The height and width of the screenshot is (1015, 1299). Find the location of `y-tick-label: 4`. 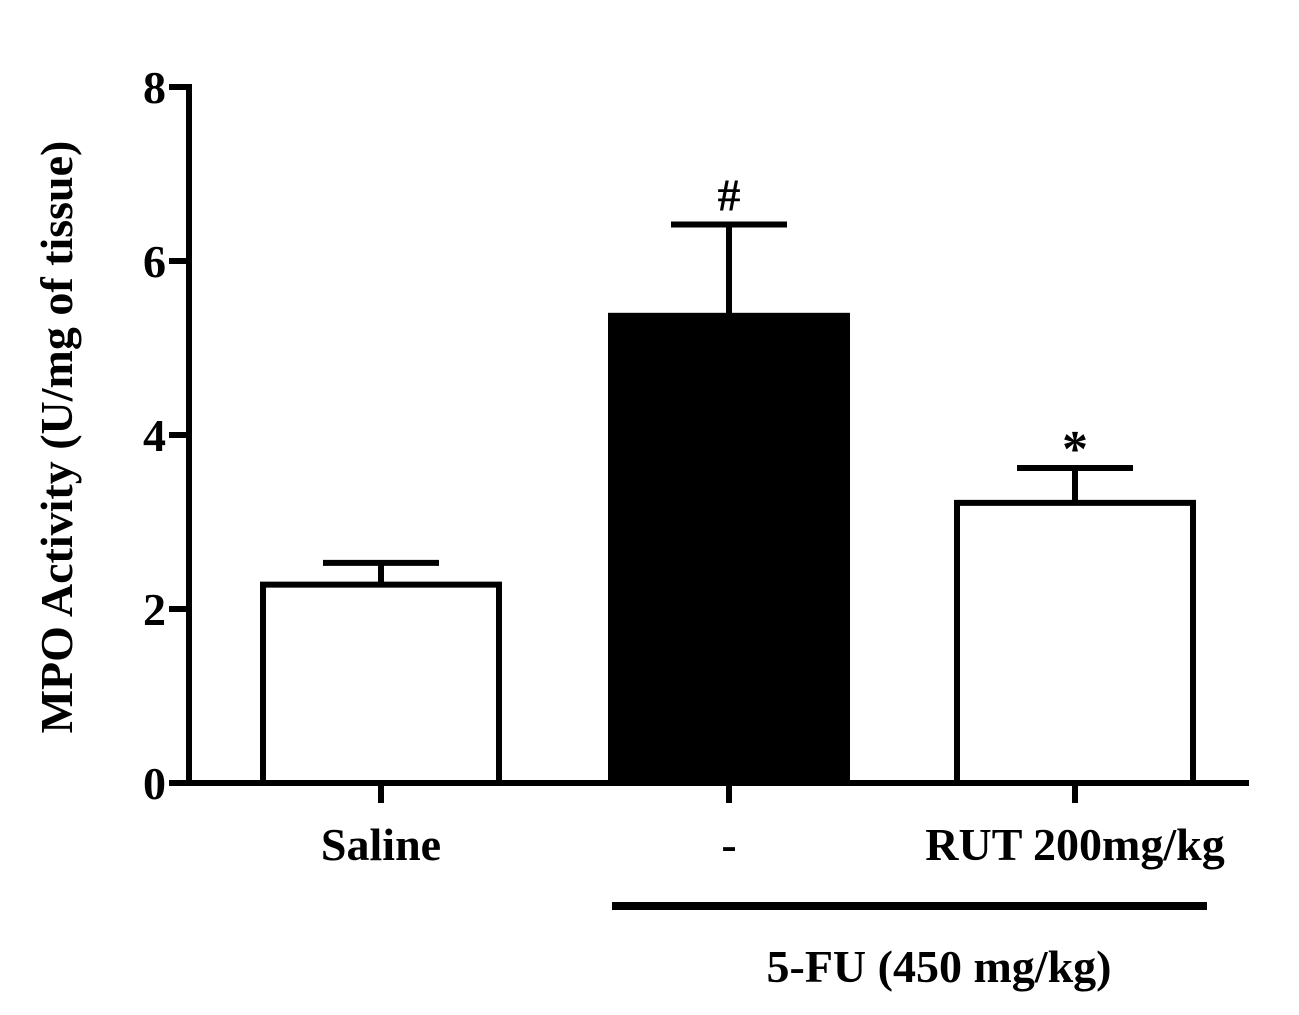

y-tick-label: 4 is located at coordinates (154, 435).